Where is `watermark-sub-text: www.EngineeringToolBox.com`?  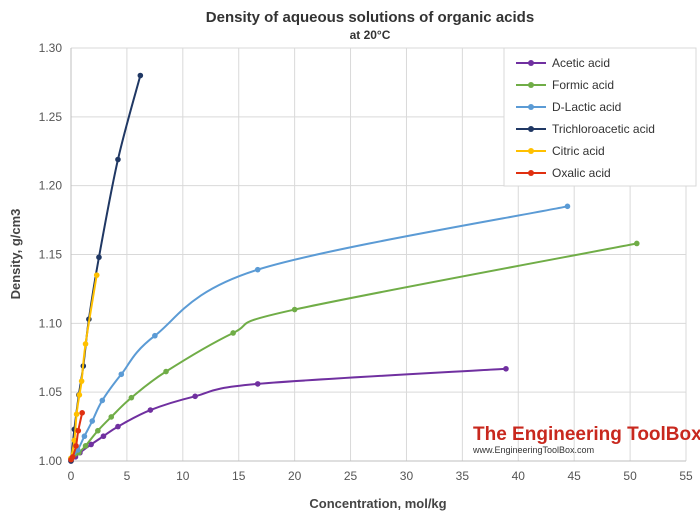 watermark-sub-text: www.EngineeringToolBox.com is located at coordinates (533, 450).